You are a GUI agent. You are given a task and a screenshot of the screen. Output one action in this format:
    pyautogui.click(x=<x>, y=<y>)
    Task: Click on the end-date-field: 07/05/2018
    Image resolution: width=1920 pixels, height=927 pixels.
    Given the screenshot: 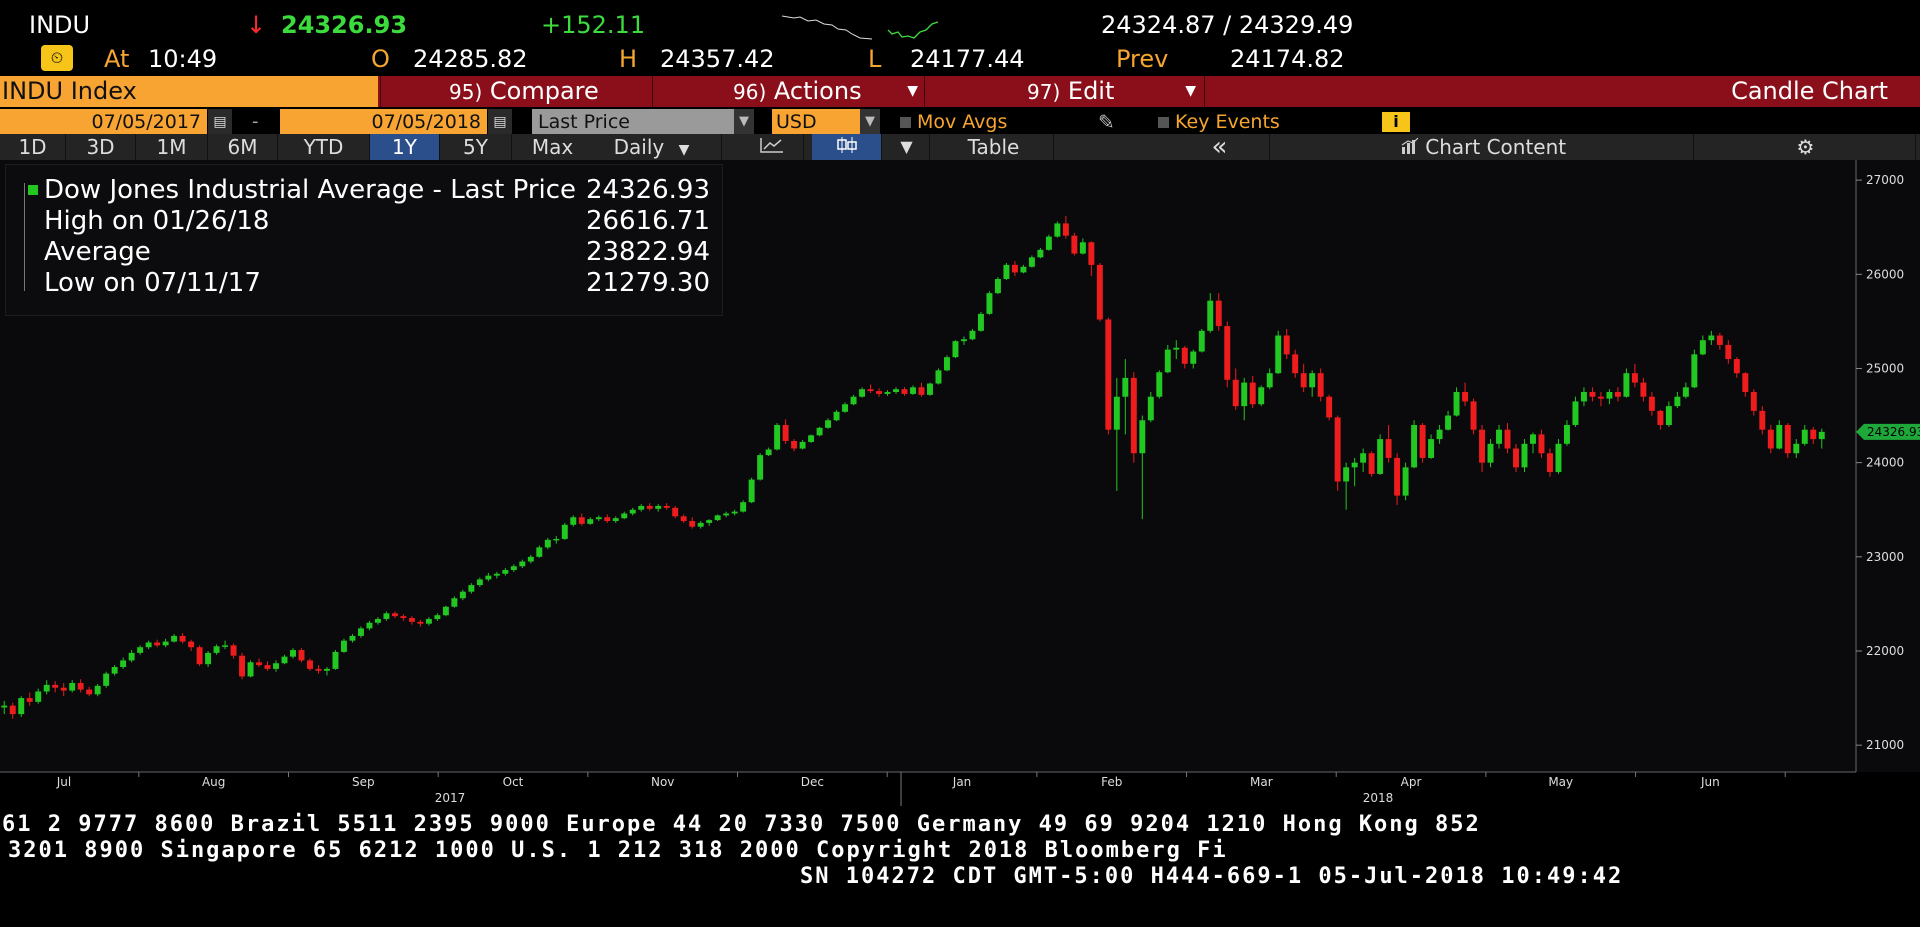 What is the action you would take?
    pyautogui.click(x=383, y=122)
    